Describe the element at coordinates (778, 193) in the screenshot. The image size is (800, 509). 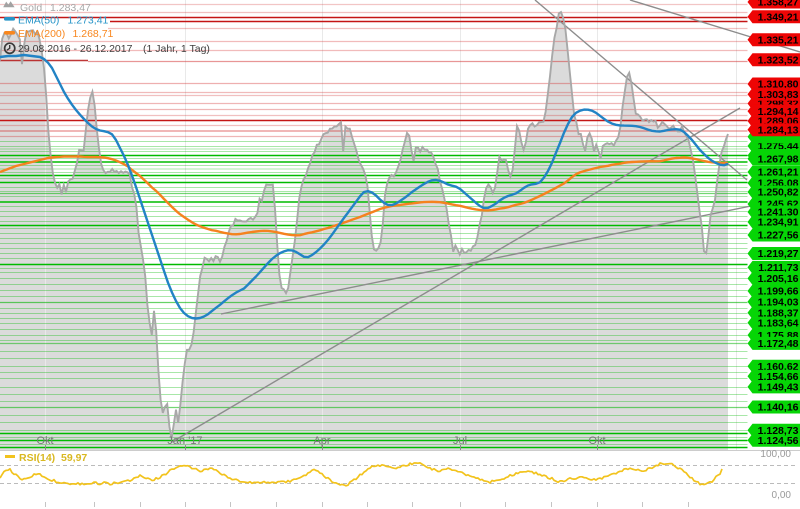
I see `svg-text: 1.250,82` at that location.